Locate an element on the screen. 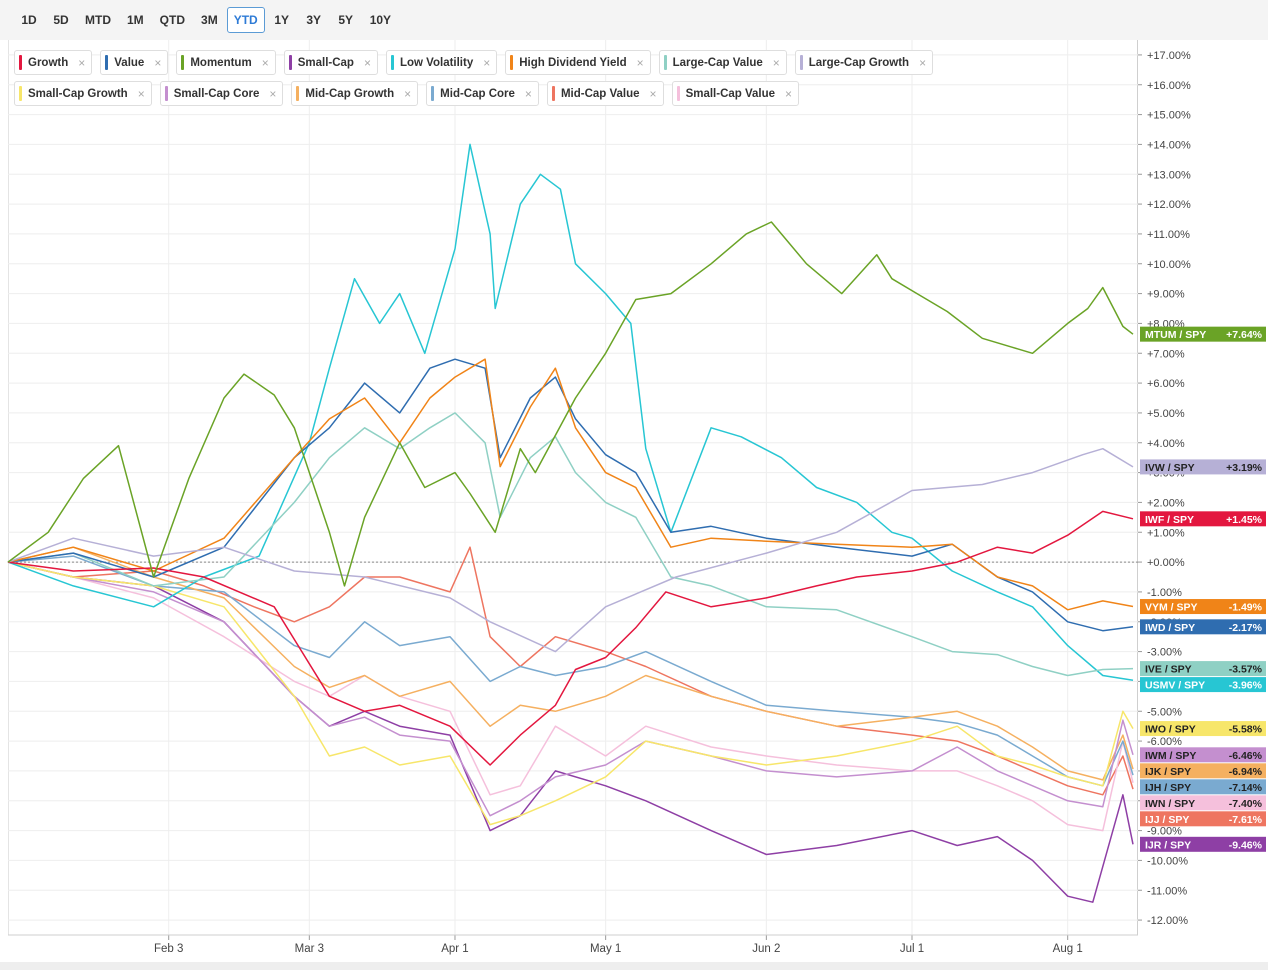  y-tick-label: -5.00% is located at coordinates (1164, 712).